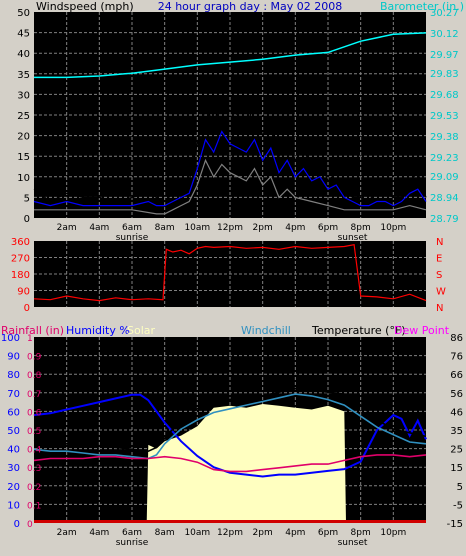 The image size is (466, 556). Describe the element at coordinates (266, 330) in the screenshot. I see `legend-windchill: Windchill` at that location.